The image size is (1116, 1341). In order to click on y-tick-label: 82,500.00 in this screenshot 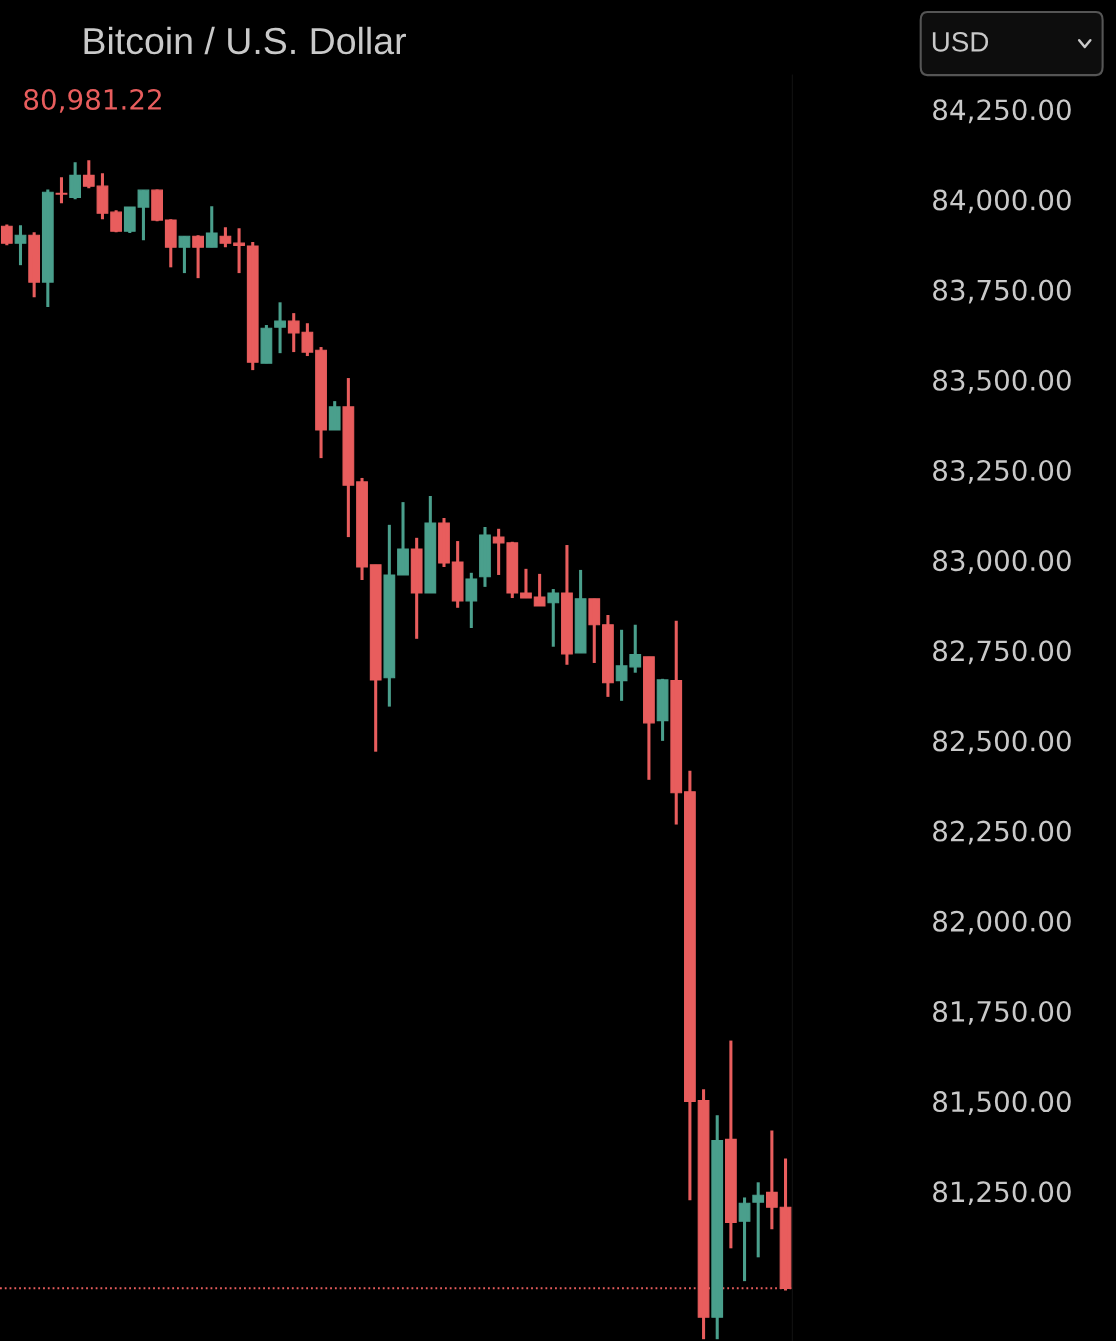, I will do `click(1002, 742)`.